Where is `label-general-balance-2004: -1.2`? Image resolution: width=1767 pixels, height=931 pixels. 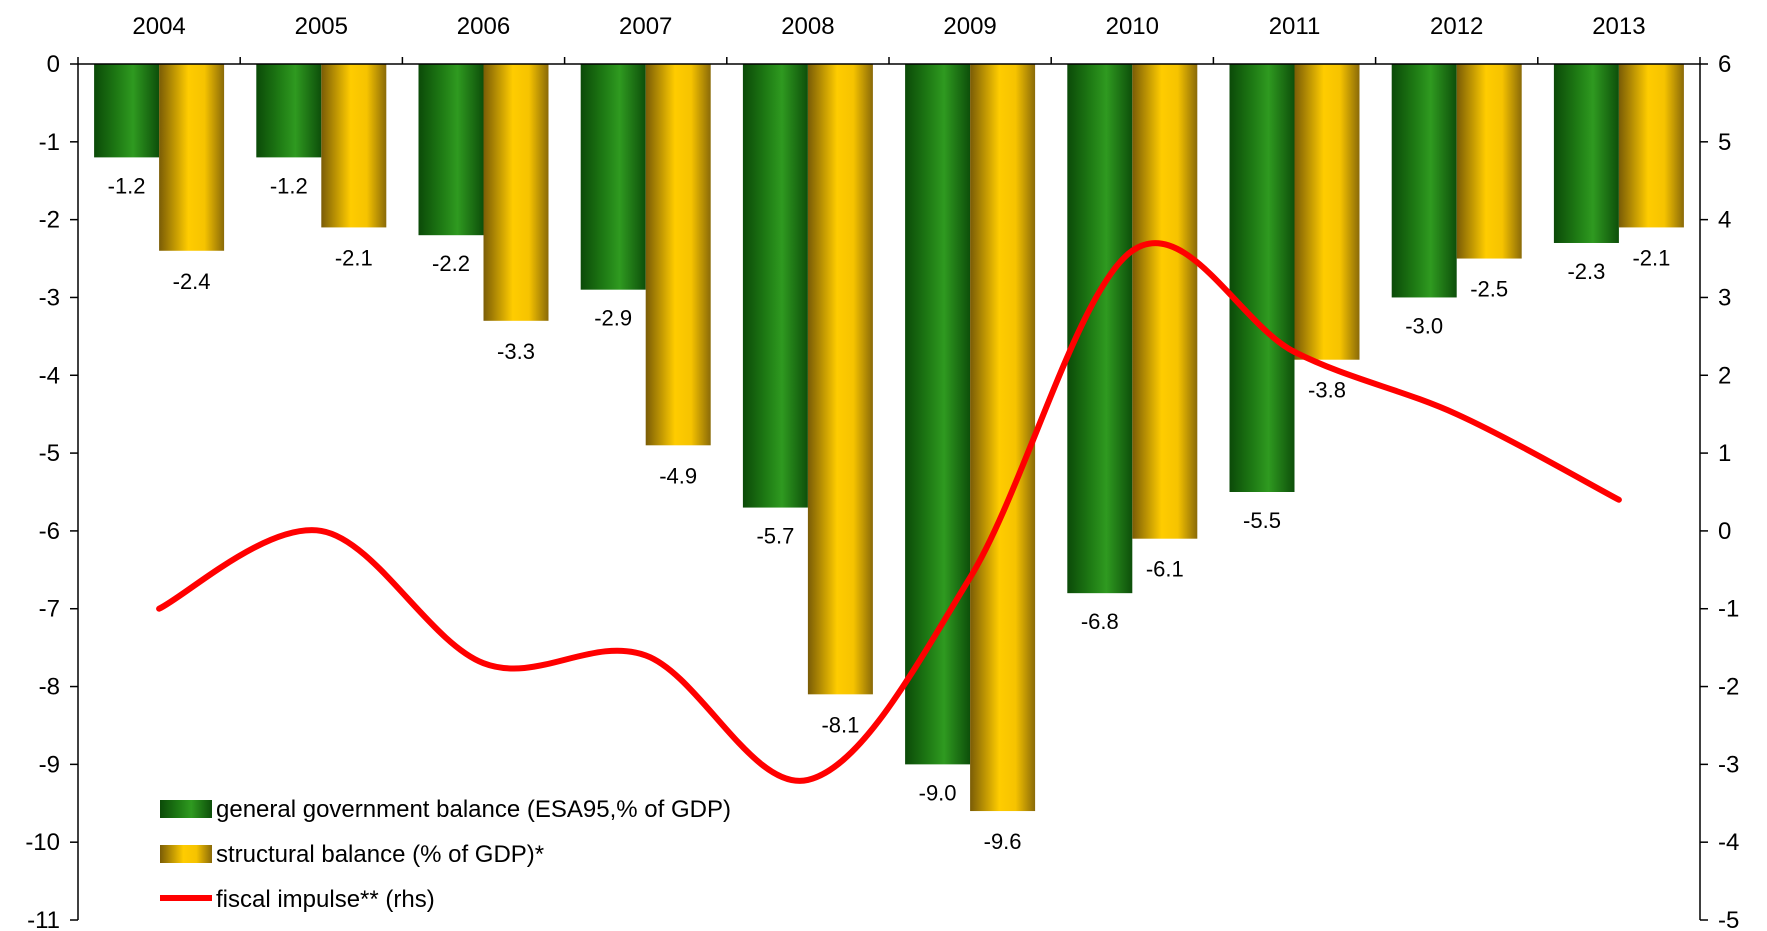
label-general-balance-2004: -1.2 is located at coordinates (127, 185).